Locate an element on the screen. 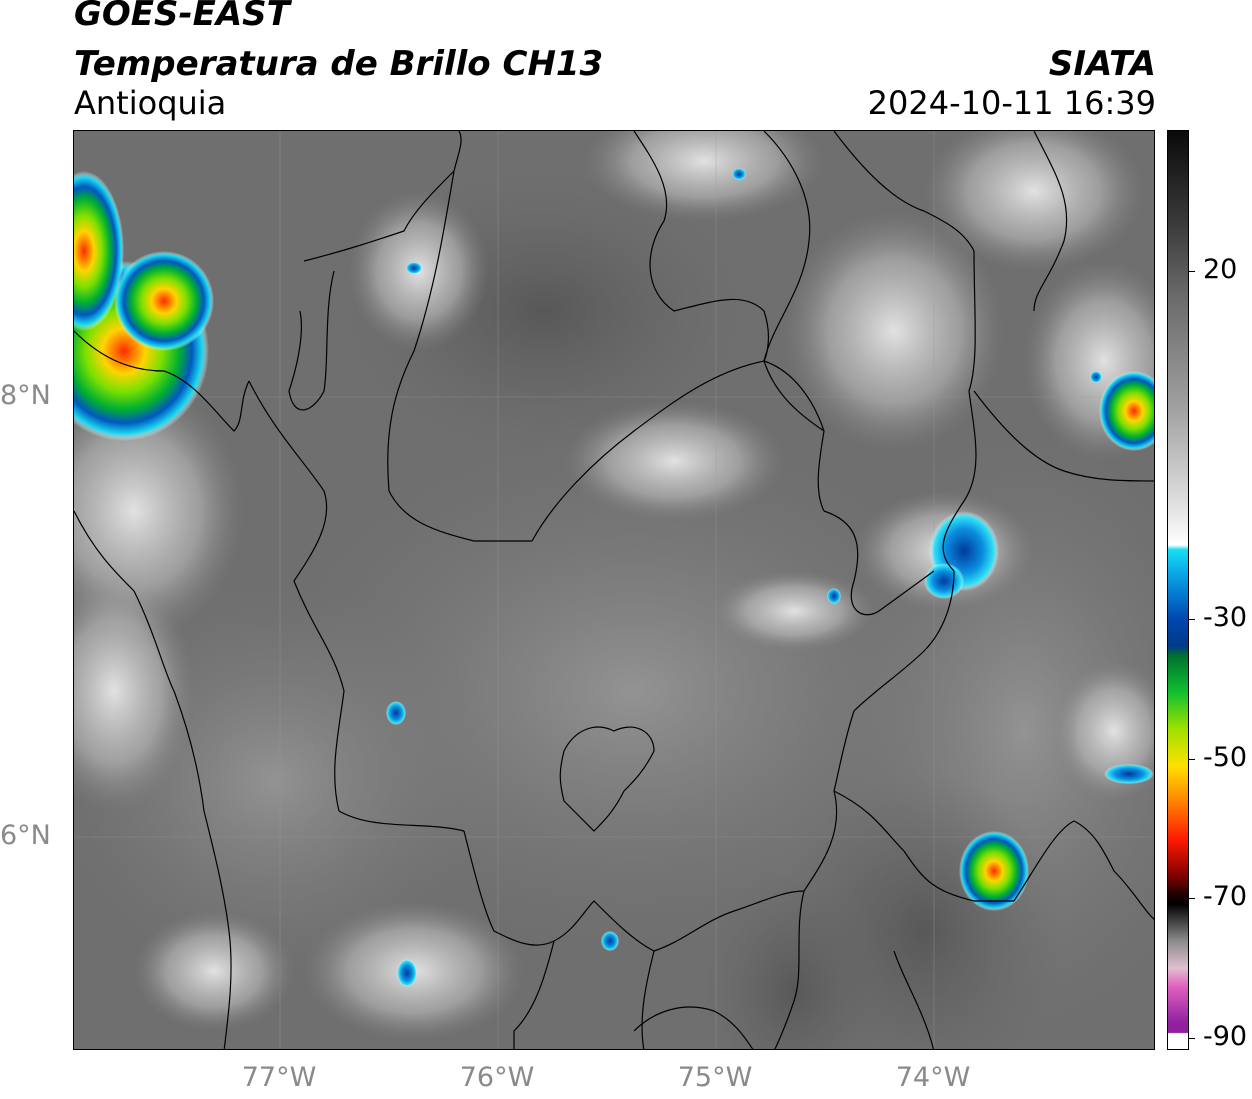 The image size is (1252, 1099). lon-label-76W: 76°W is located at coordinates (497, 1077).